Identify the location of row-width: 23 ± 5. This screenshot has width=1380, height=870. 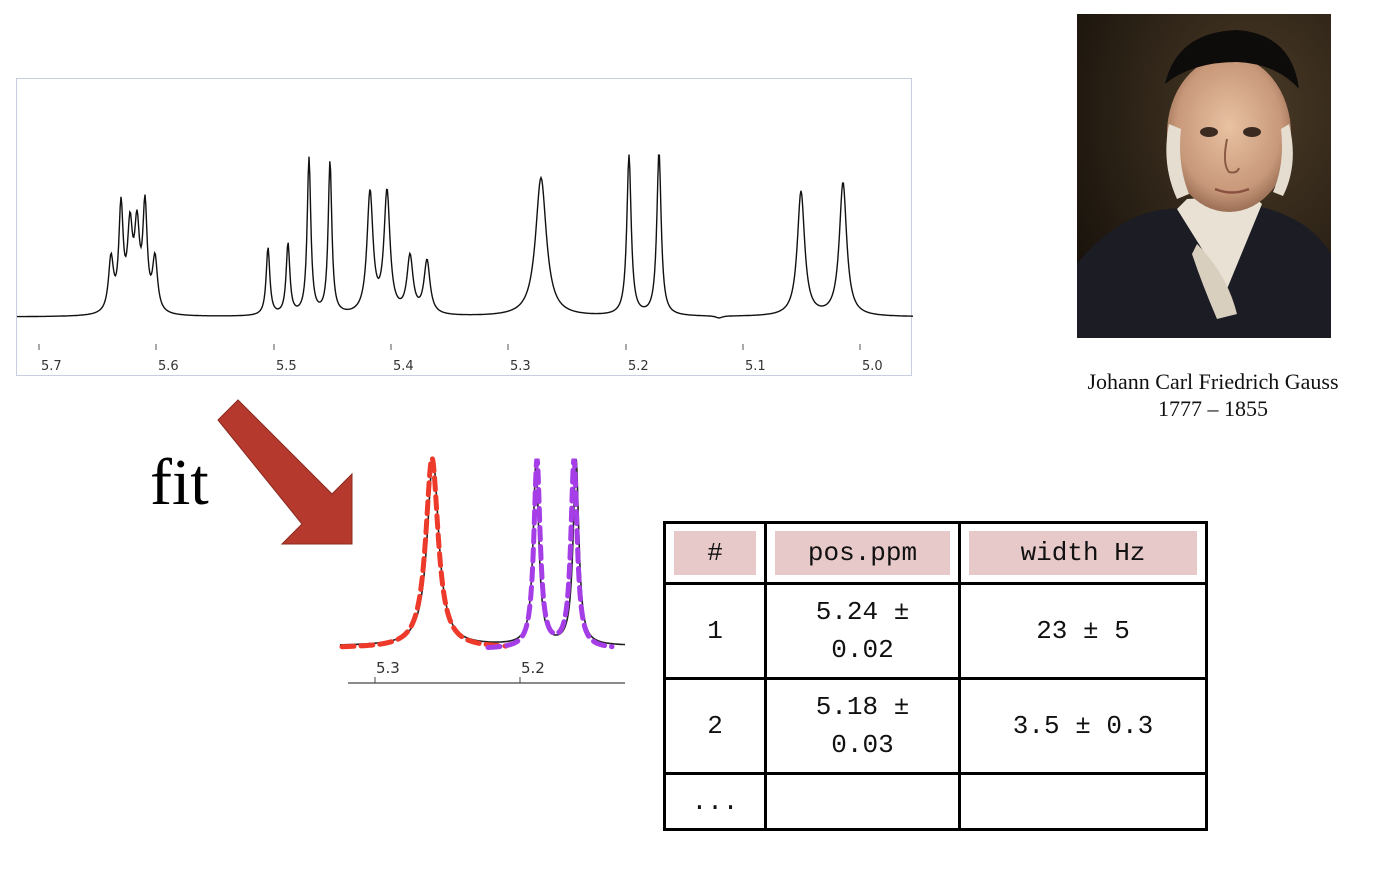
(1083, 631).